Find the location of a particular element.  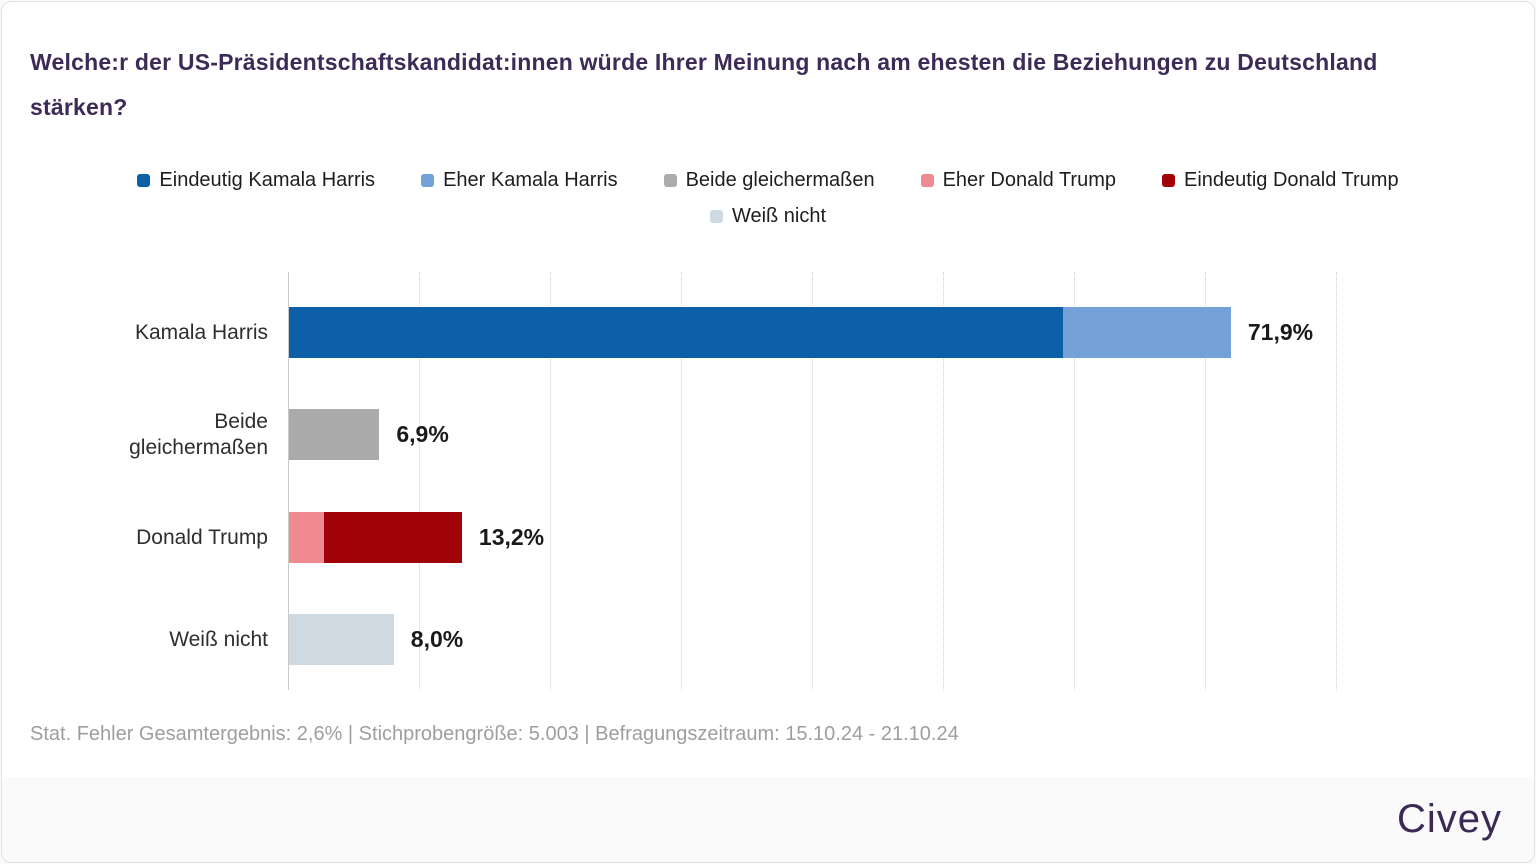

y-axis-line is located at coordinates (288, 481).